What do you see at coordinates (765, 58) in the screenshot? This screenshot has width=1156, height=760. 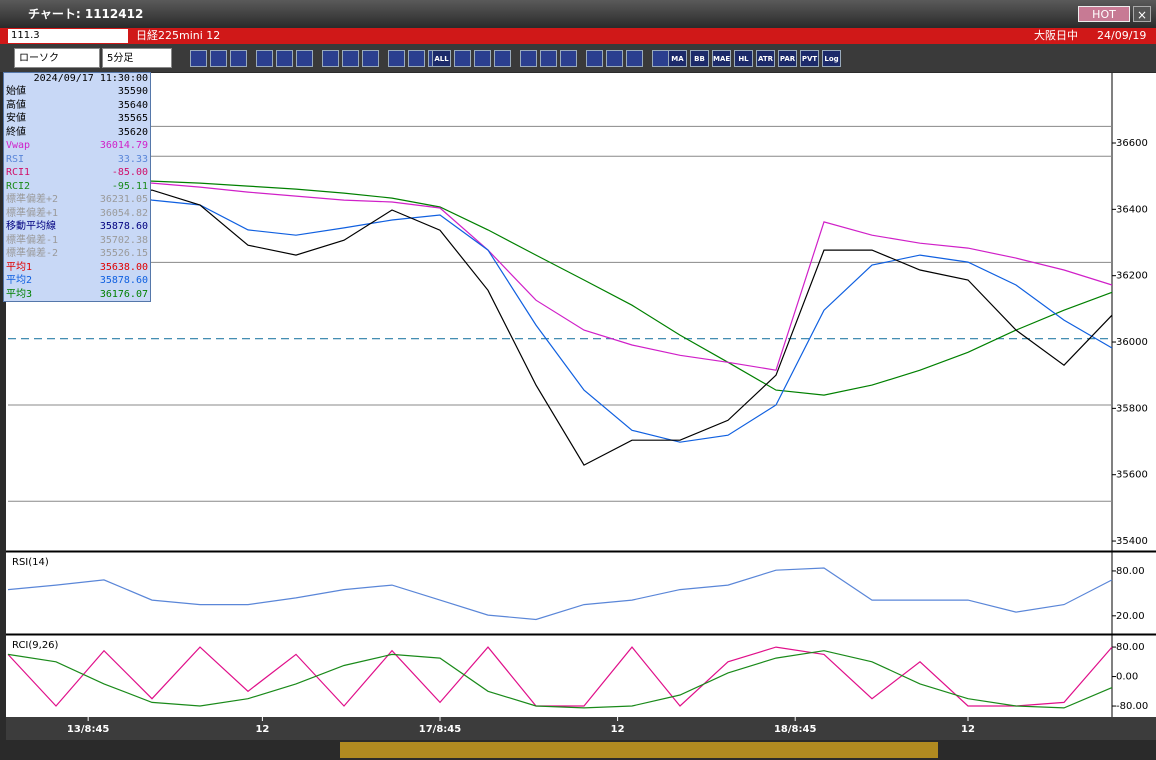 I see `tool-button: ATR` at bounding box center [765, 58].